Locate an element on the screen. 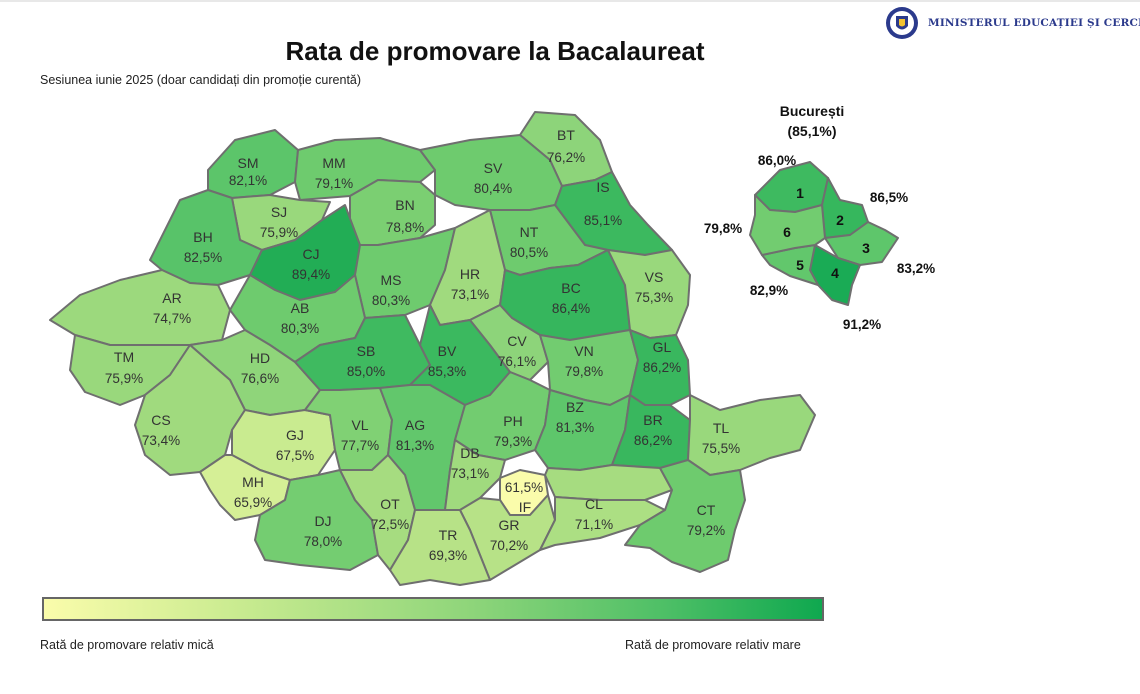 The height and width of the screenshot is (694, 1140). county-code-BZ: BZ is located at coordinates (575, 407).